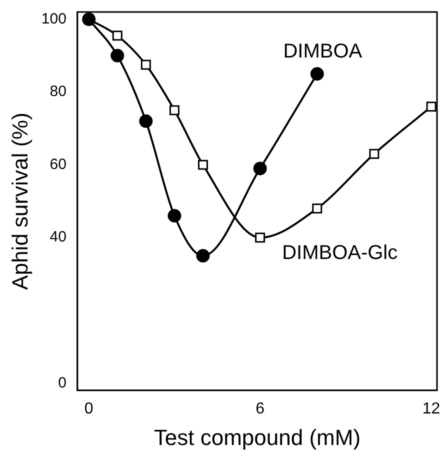 The image size is (447, 460). Describe the element at coordinates (19, 201) in the screenshot. I see `y-axis-title: Aphid survival (%)` at that location.